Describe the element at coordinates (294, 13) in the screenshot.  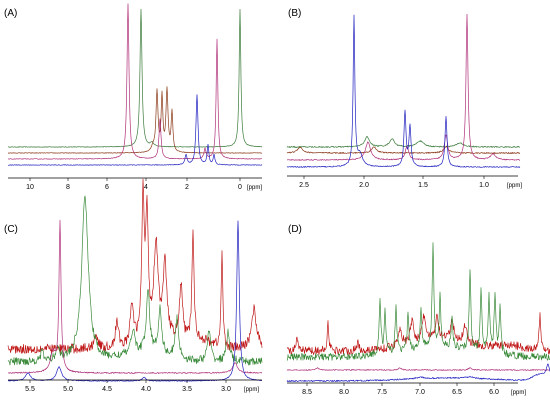
I see `panel-label: (B)` at that location.